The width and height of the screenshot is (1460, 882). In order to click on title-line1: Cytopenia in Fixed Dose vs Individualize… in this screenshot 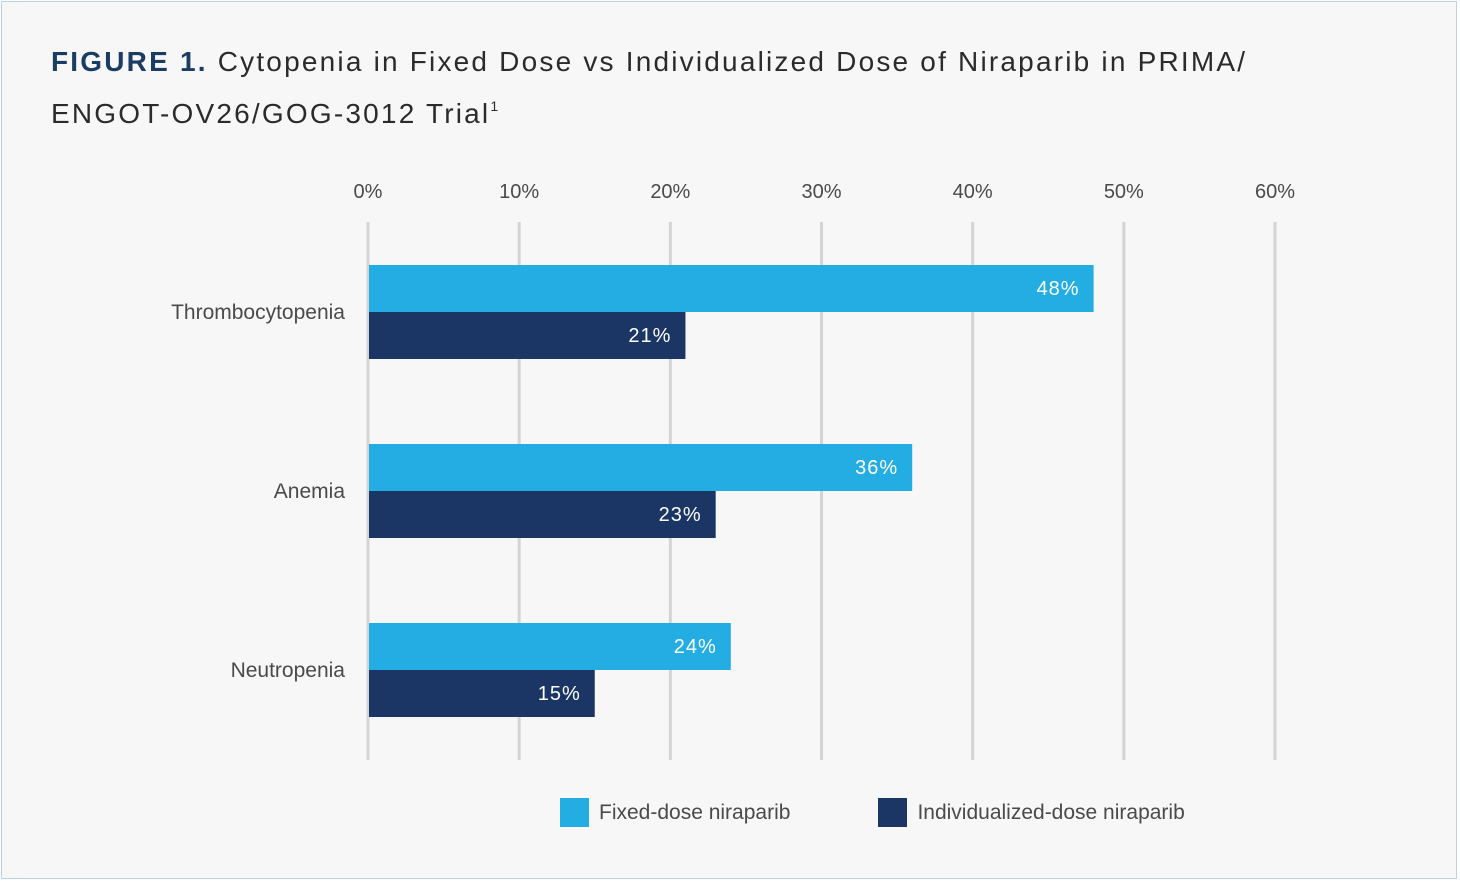, I will do `click(732, 61)`.